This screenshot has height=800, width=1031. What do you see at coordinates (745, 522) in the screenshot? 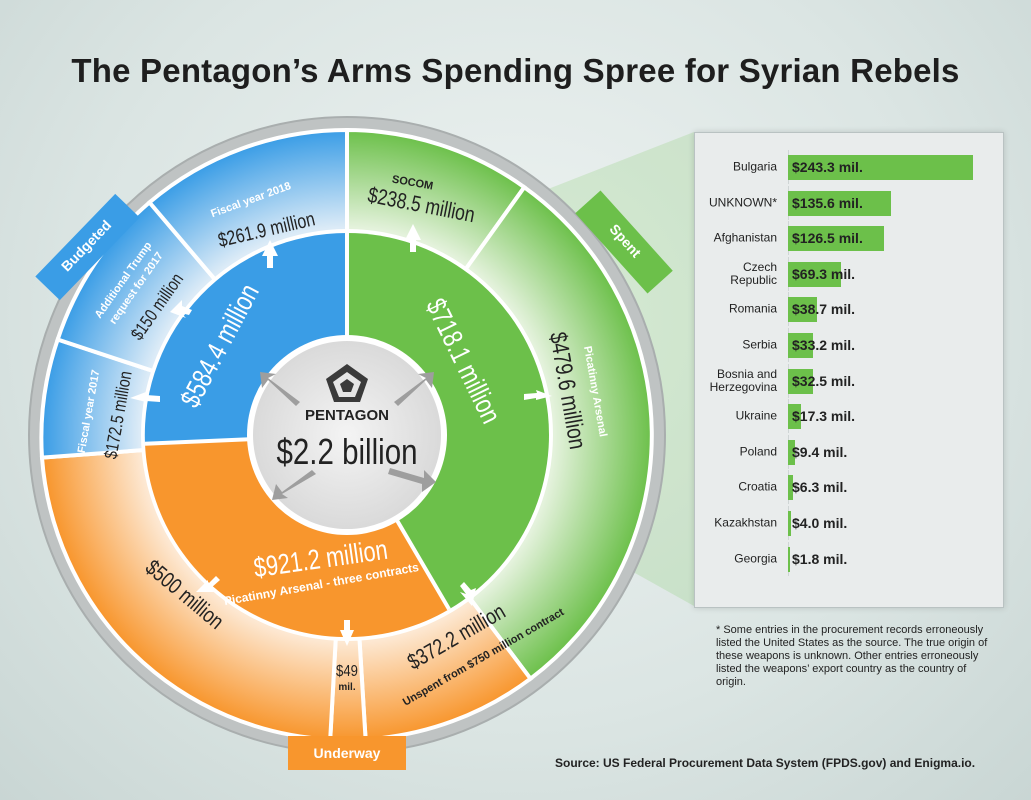
I see `country-label-line: Kazakhstan` at bounding box center [745, 522].